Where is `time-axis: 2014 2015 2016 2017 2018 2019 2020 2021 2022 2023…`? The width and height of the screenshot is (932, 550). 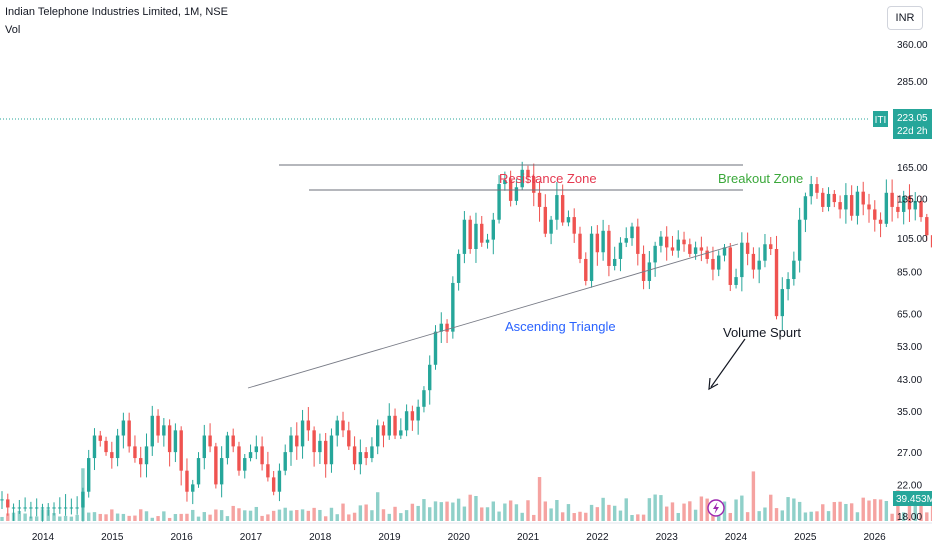
time-axis: 2014 2015 2016 2017 2018 2019 2020 2021 2022 2023… is located at coordinates (466, 532).